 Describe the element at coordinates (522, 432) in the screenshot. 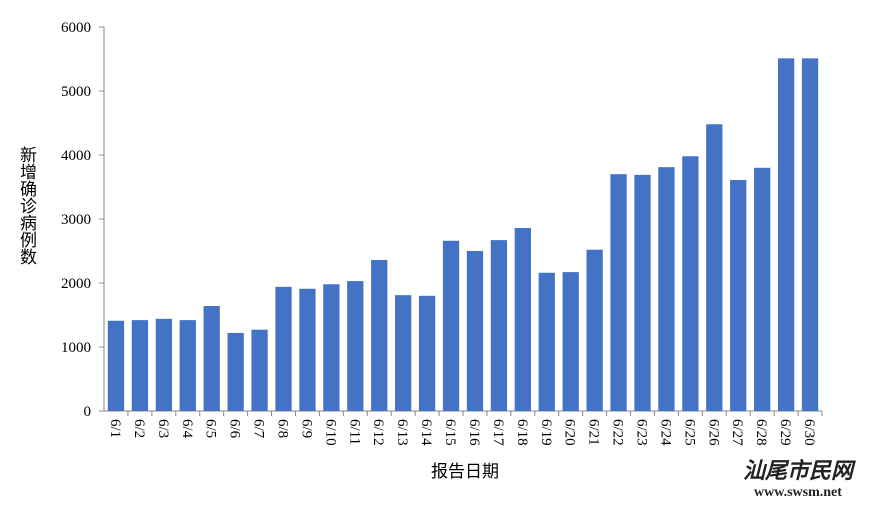

I see `x-tick-label: 6/18` at that location.